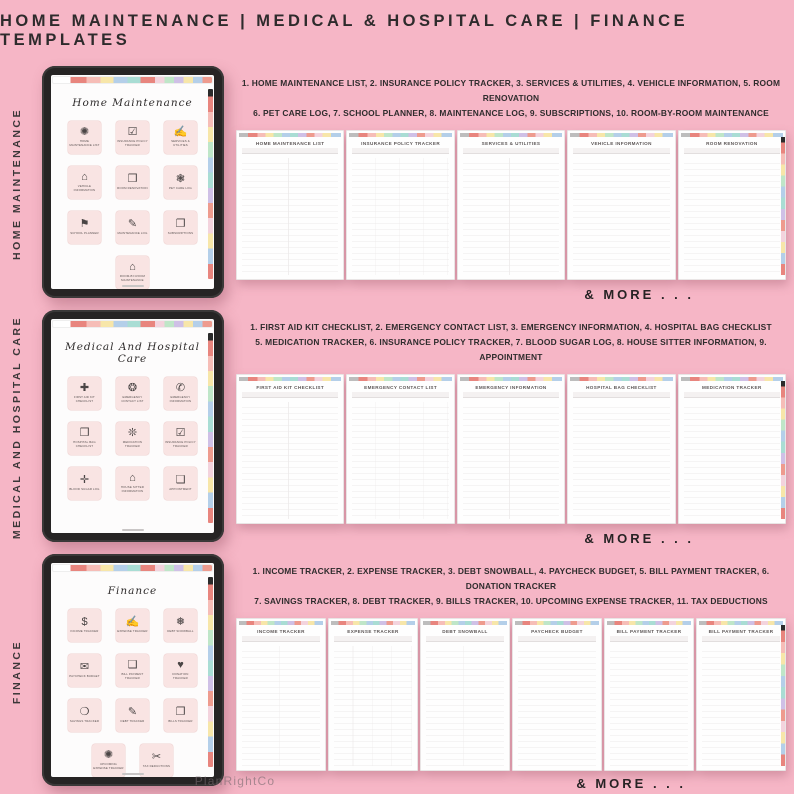 The width and height of the screenshot is (794, 794). I want to click on page-title: HOME MAINTENANCE LIST, so click(290, 143).